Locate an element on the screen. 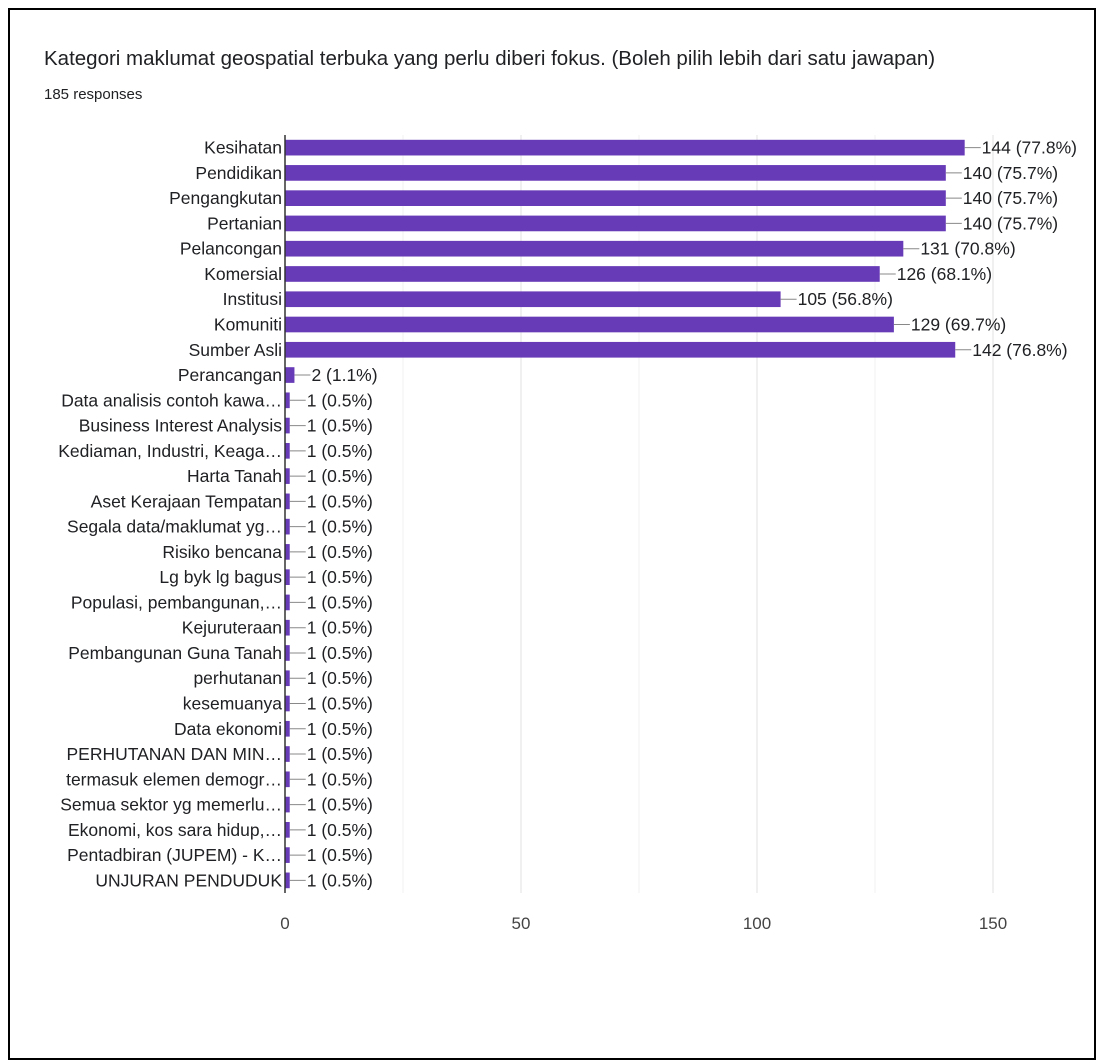  x-tick-label: 100 is located at coordinates (757, 923).